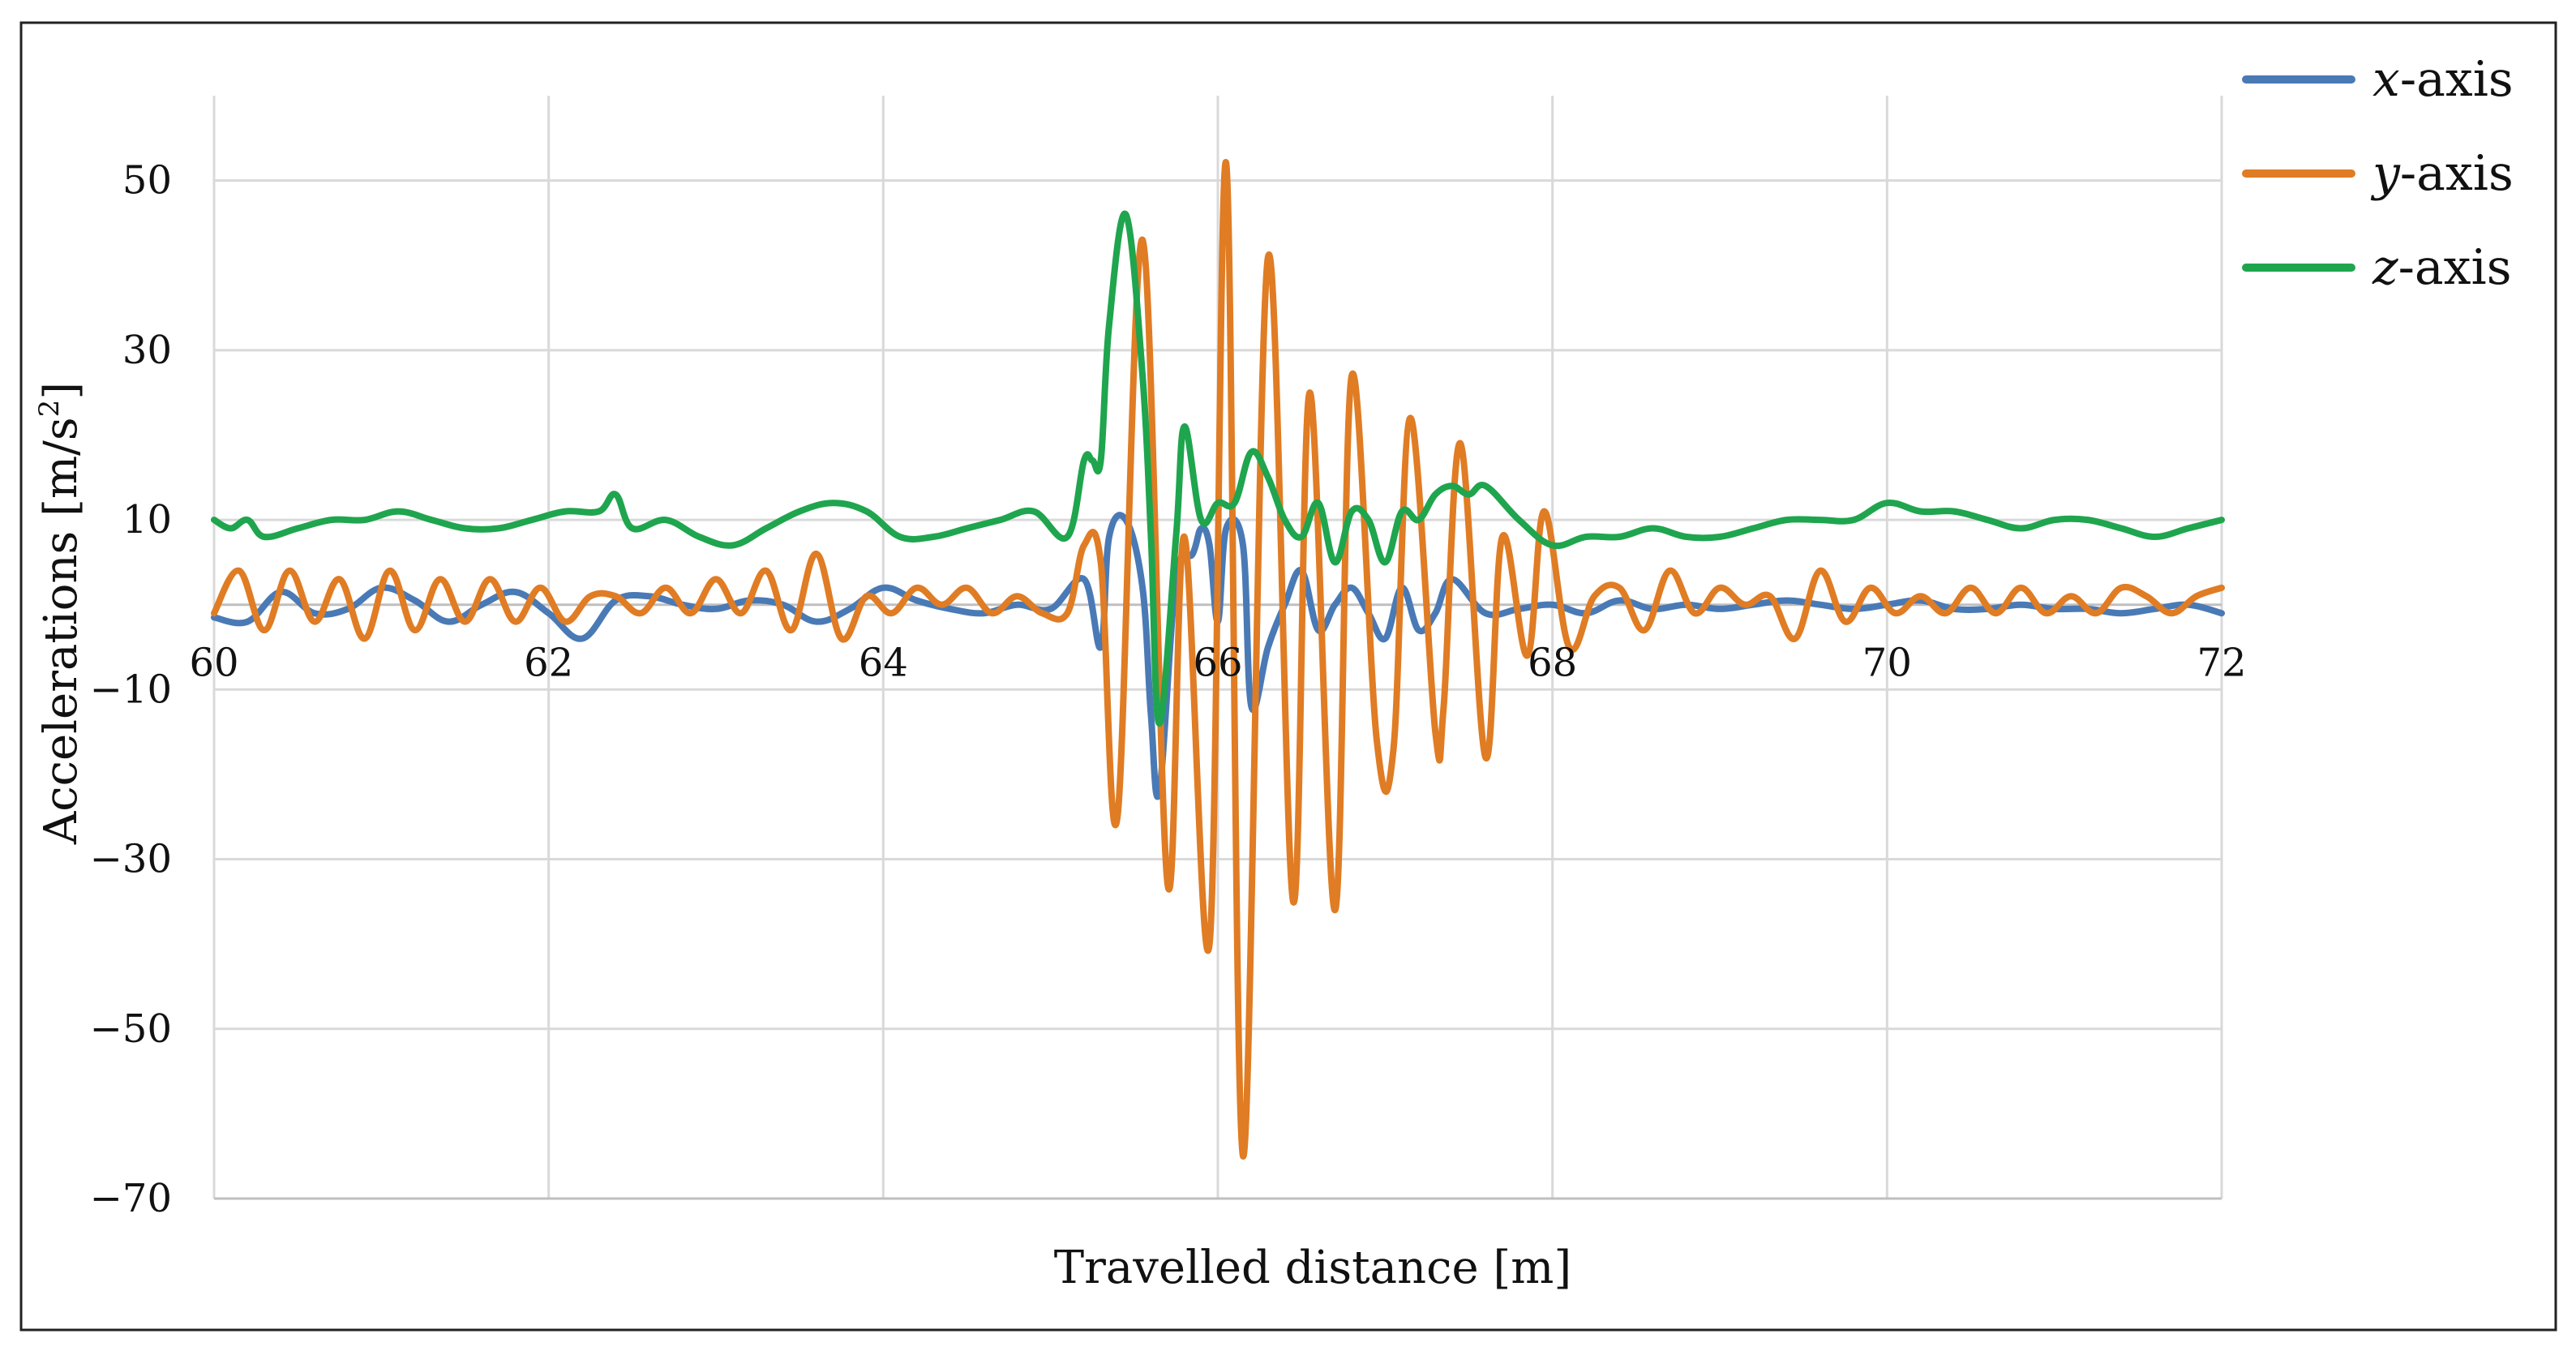 Image resolution: width=2576 pixels, height=1351 pixels. What do you see at coordinates (2386, 79) in the screenshot?
I see `legend-label-variable: x` at bounding box center [2386, 79].